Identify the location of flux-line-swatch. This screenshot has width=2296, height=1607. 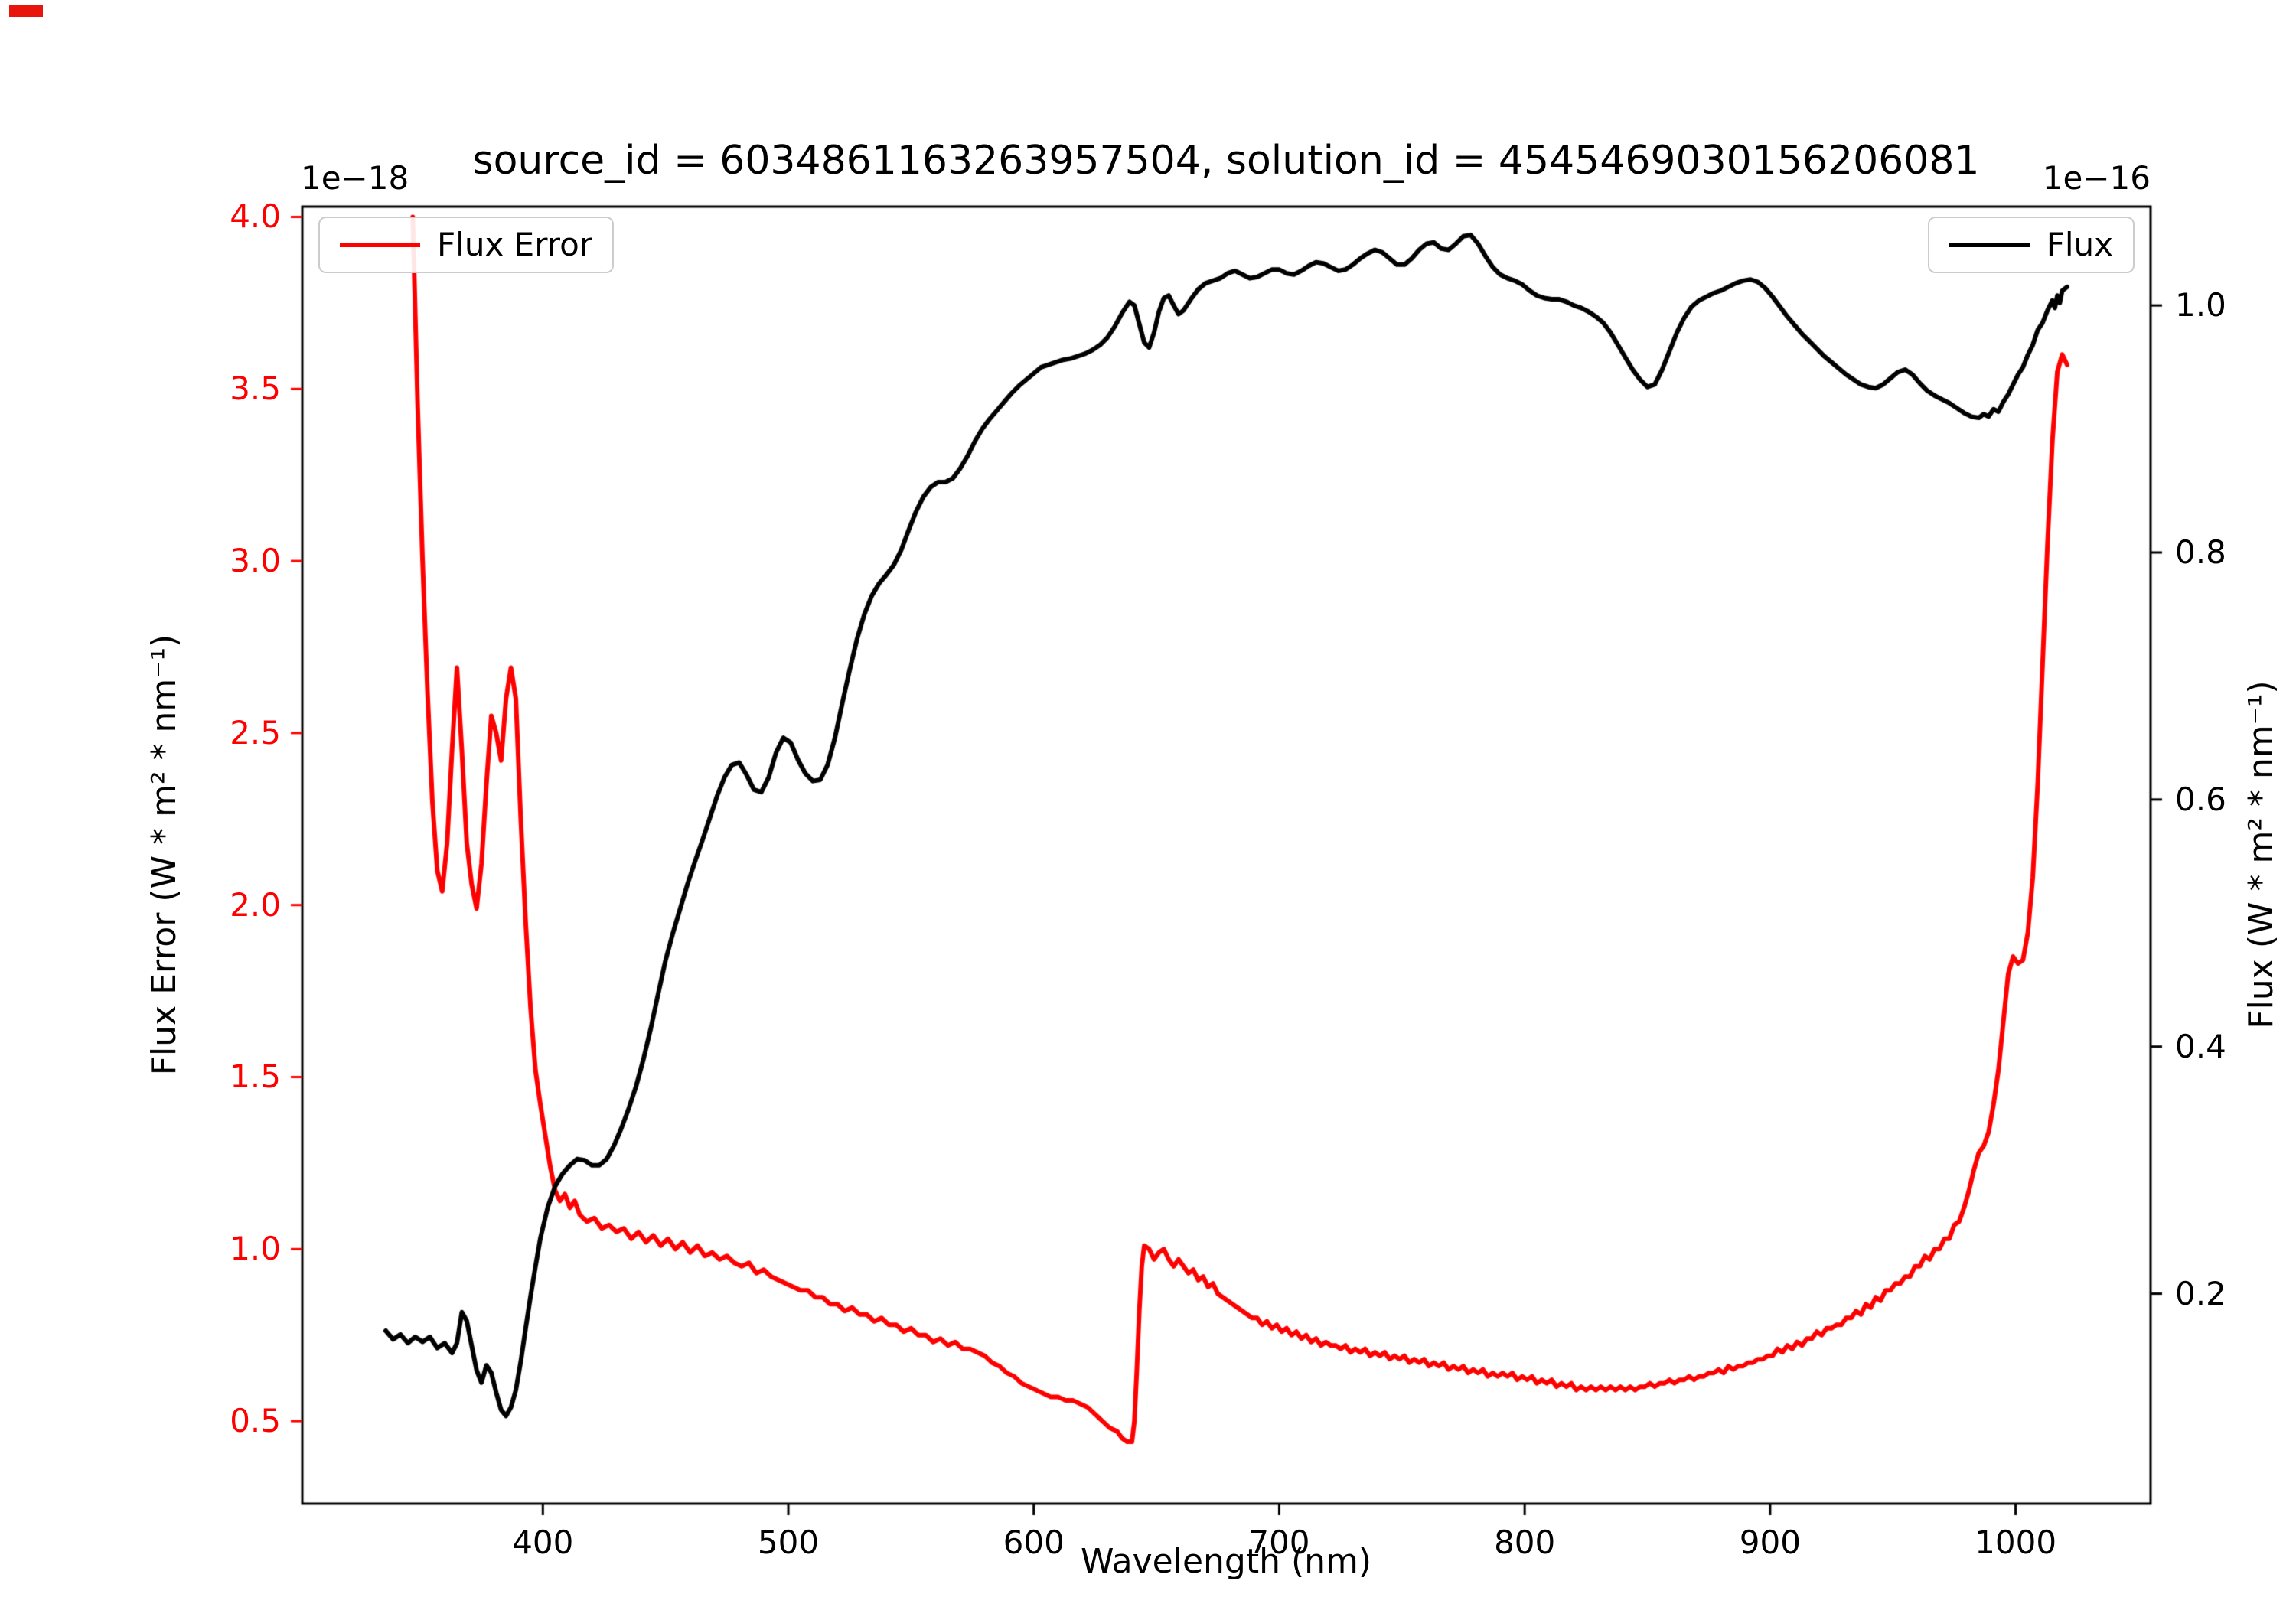
(1989, 245).